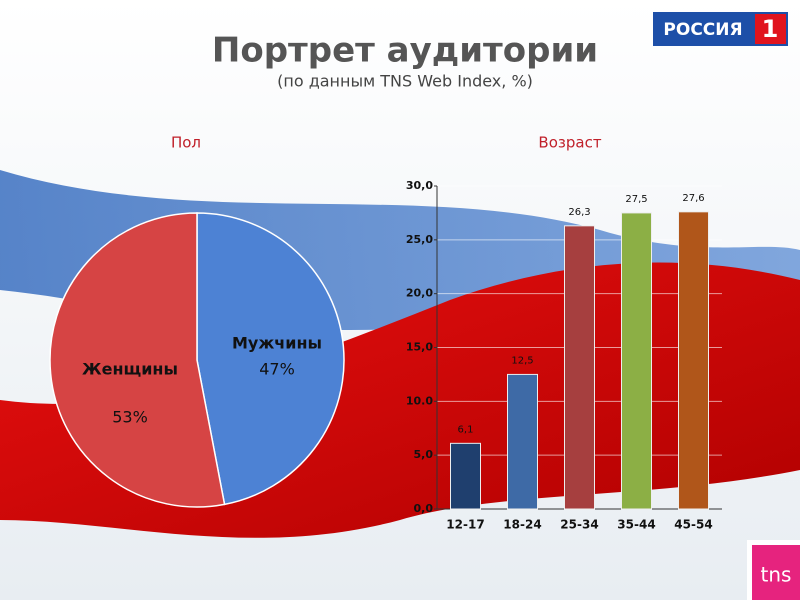 Image resolution: width=800 pixels, height=600 pixels. What do you see at coordinates (130, 369) in the screenshot?
I see `slice-label: Женщины` at bounding box center [130, 369].